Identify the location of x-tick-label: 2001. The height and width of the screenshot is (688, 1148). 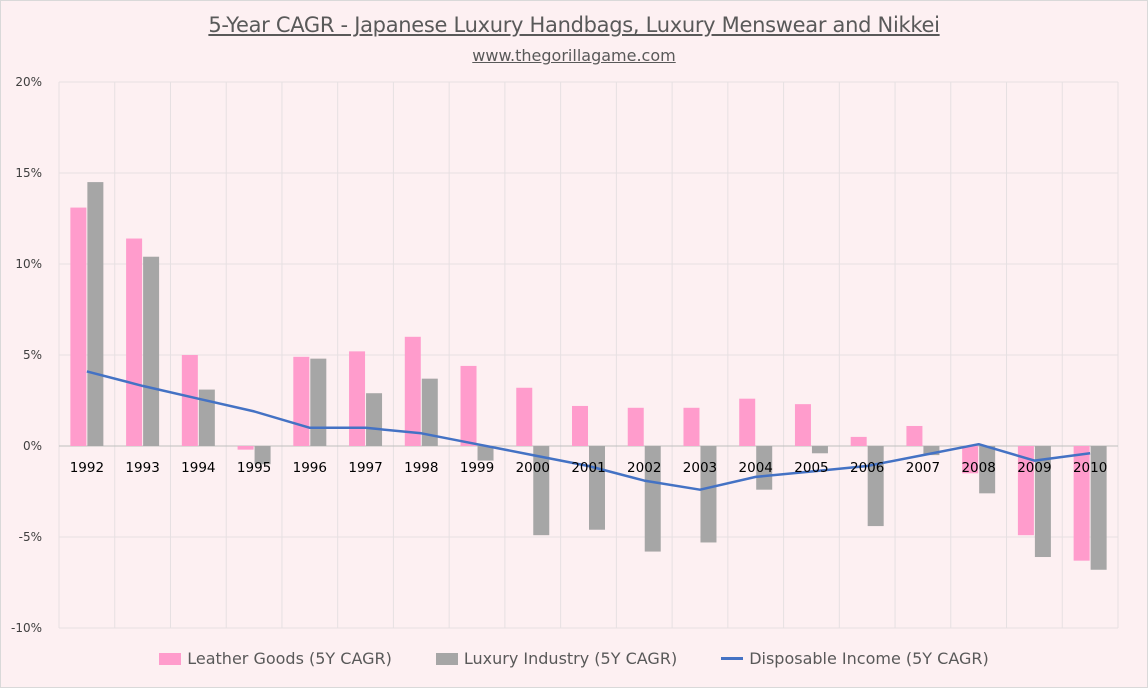
(588, 468).